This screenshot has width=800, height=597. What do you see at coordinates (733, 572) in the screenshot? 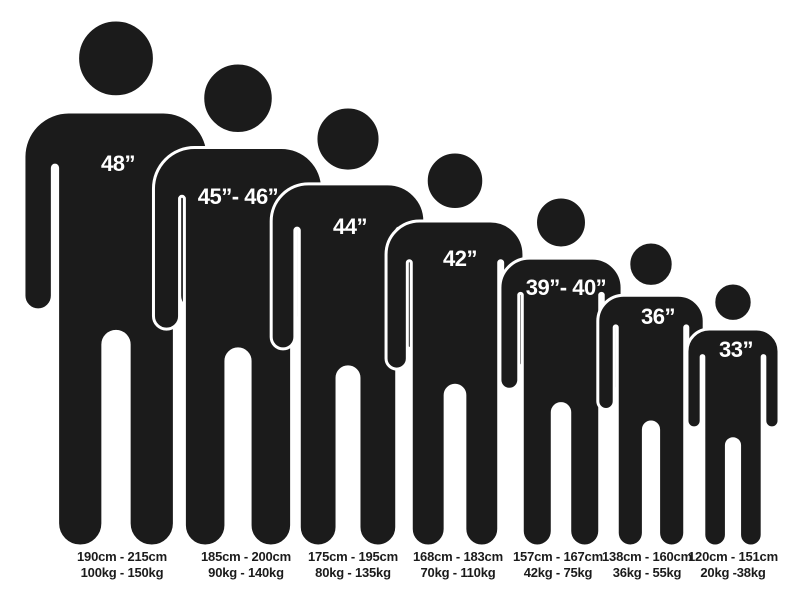
I see `weight-range: 20kg -38kg` at bounding box center [733, 572].